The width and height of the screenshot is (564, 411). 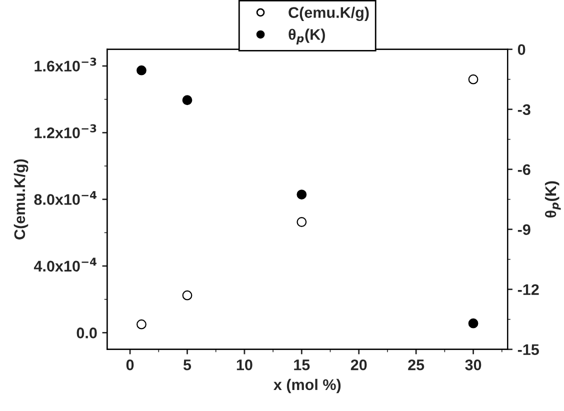 I want to click on y-tick-label: 1.2x10$^{−3}$, so click(x=65, y=131).